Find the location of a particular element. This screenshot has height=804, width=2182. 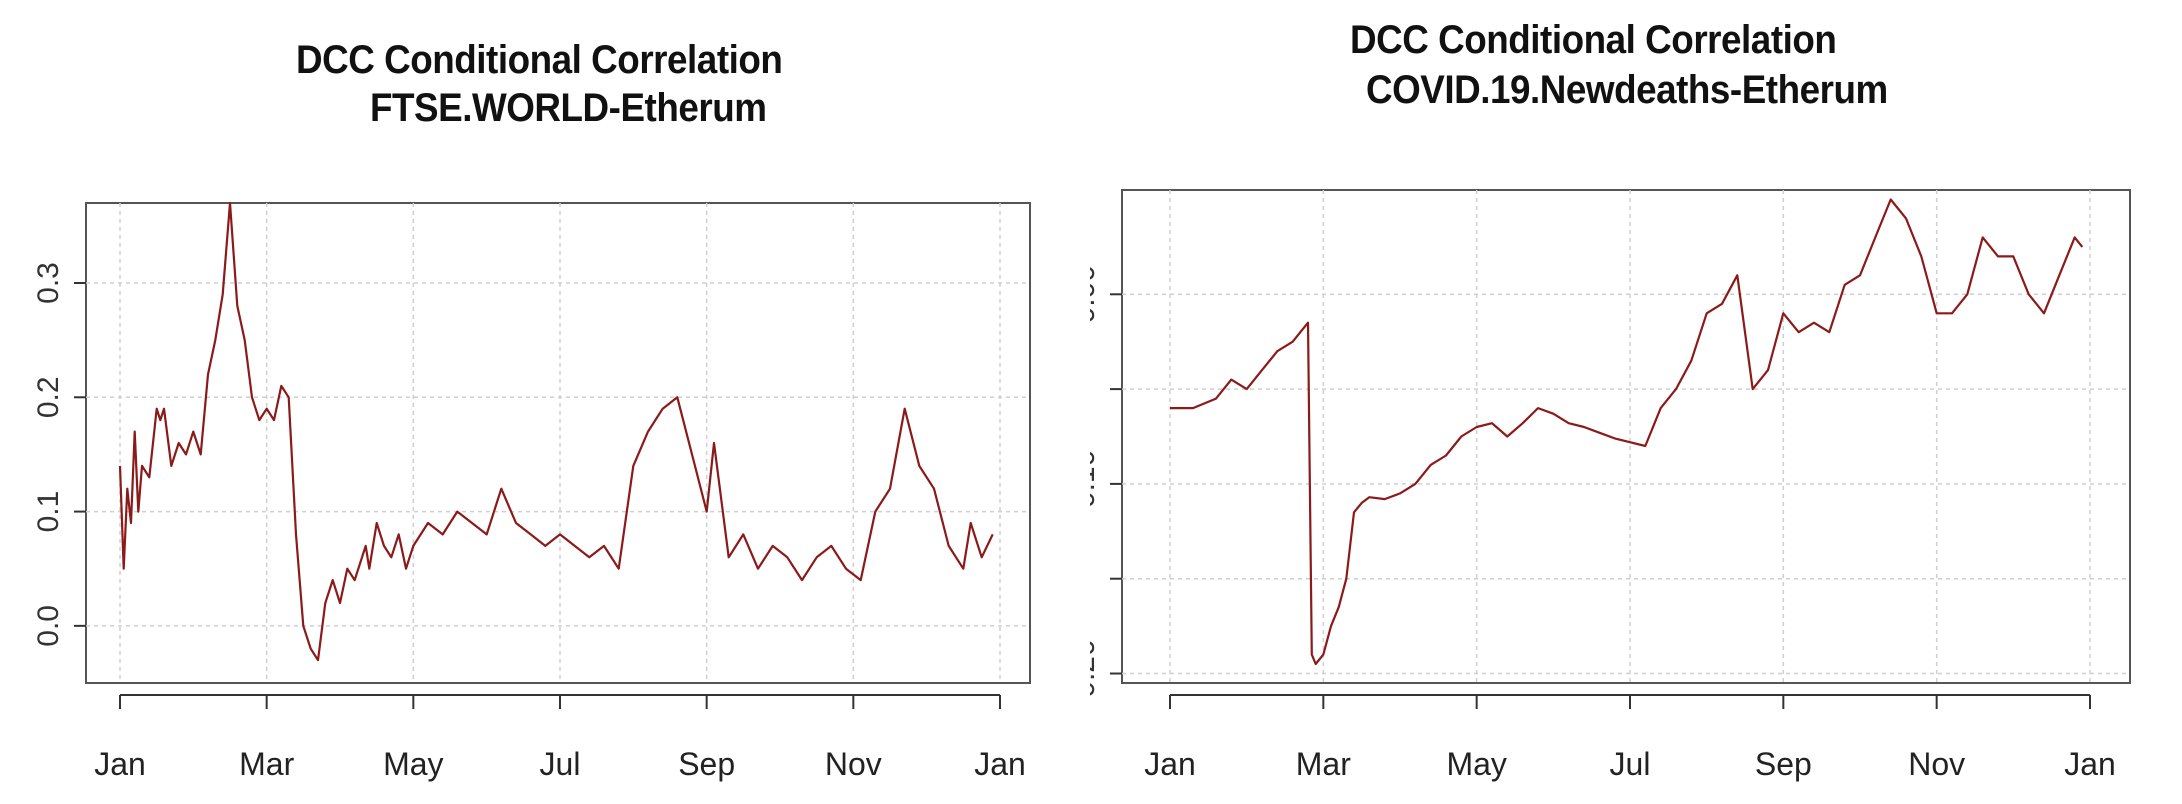

y-tick-label: -0.10 is located at coordinates (1095, 484).